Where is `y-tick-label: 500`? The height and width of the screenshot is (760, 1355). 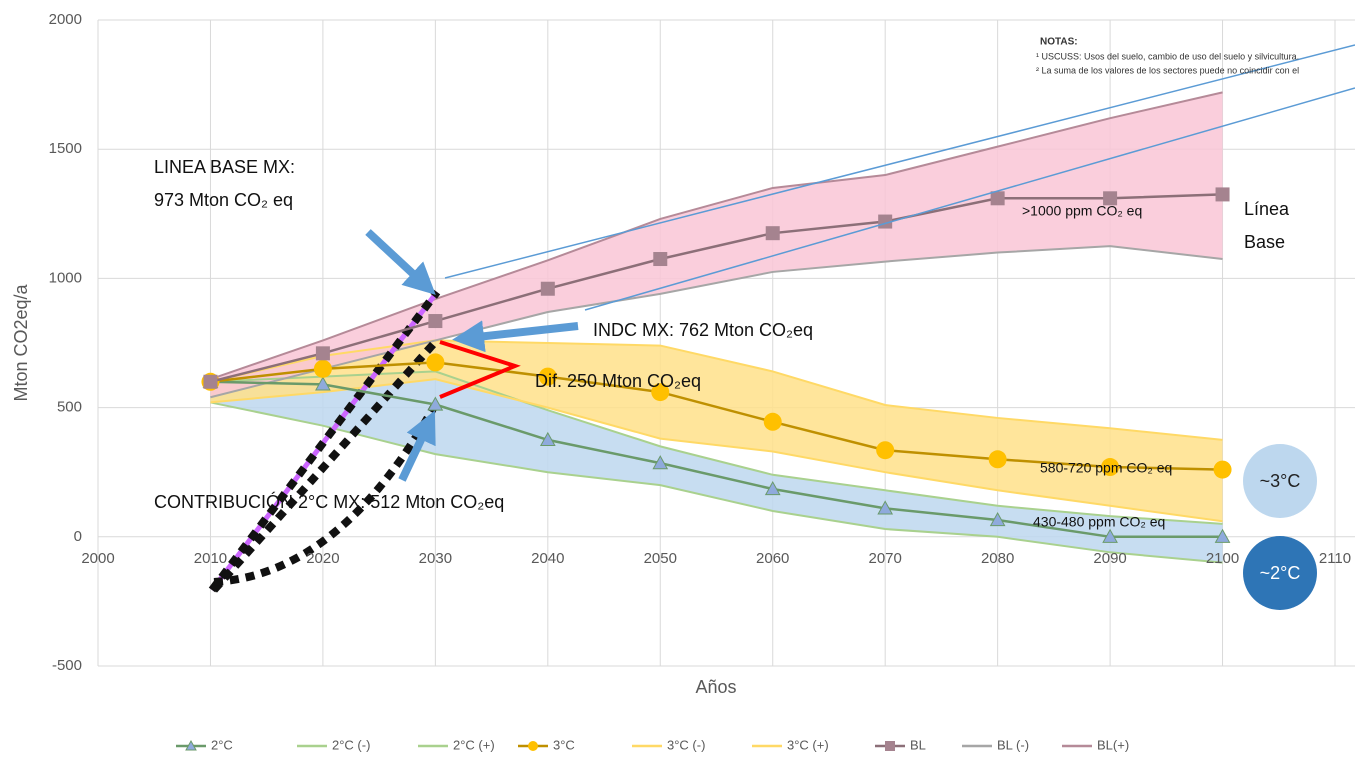
y-tick-label: 500 is located at coordinates (69, 407).